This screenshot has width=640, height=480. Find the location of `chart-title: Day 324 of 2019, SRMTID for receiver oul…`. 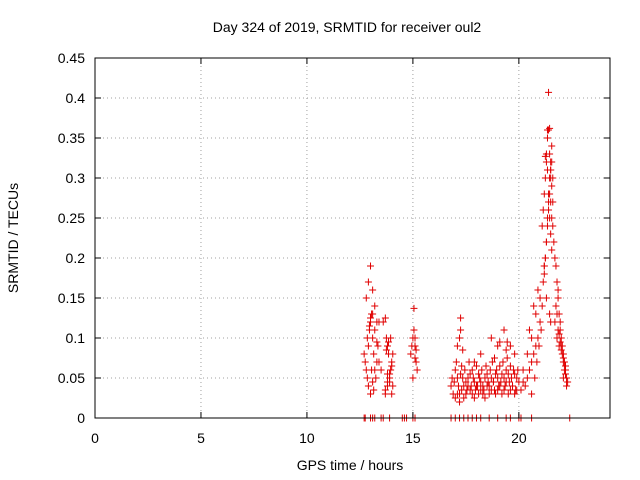

chart-title: Day 324 of 2019, SRMTID for receiver oul… is located at coordinates (347, 27).